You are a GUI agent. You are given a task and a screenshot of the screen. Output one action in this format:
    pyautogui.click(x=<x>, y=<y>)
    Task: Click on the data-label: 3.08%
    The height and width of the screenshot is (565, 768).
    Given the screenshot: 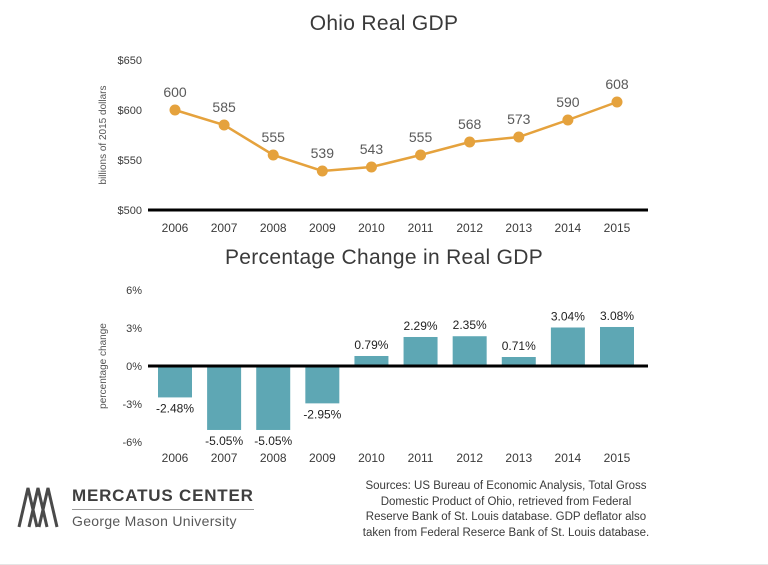 What is the action you would take?
    pyautogui.click(x=617, y=316)
    